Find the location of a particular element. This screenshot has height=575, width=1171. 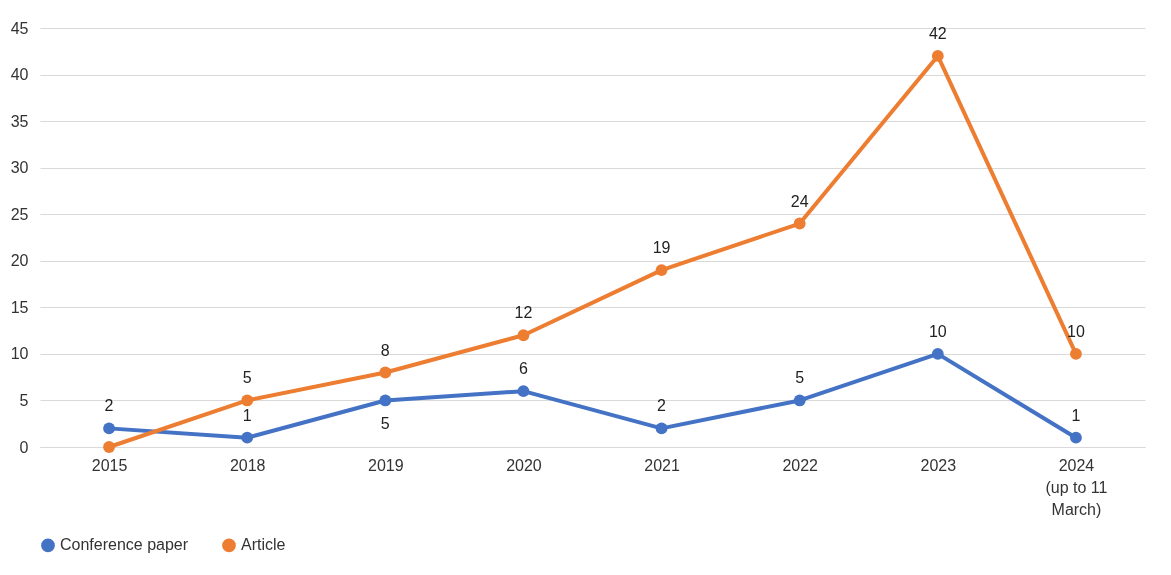

y-tick-label: 10 is located at coordinates (19, 354).